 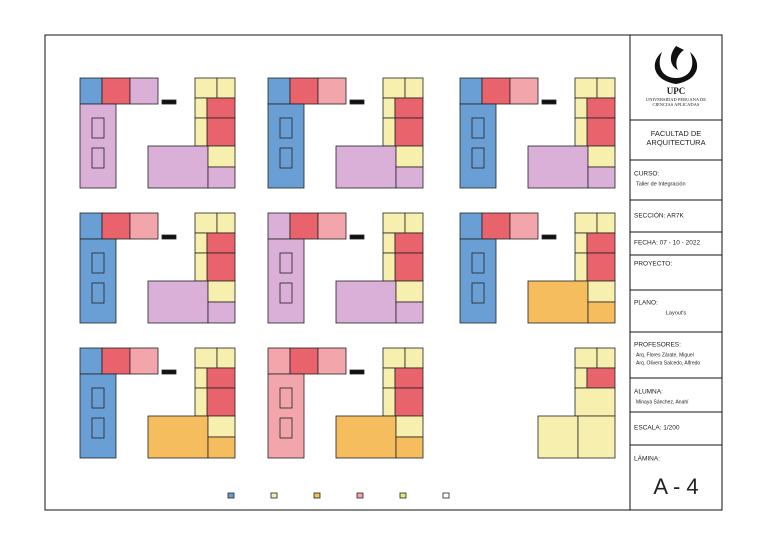 I want to click on label: SECCIÓN: AR7K, so click(x=659, y=215).